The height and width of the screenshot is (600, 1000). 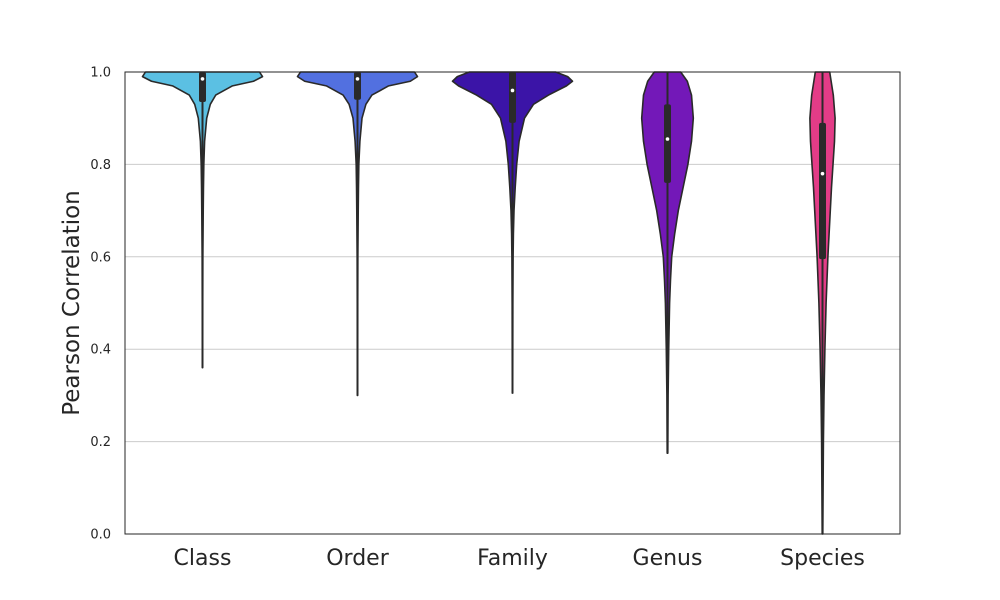 What do you see at coordinates (100, 73) in the screenshot?
I see `y-tick-label: 1.0` at bounding box center [100, 73].